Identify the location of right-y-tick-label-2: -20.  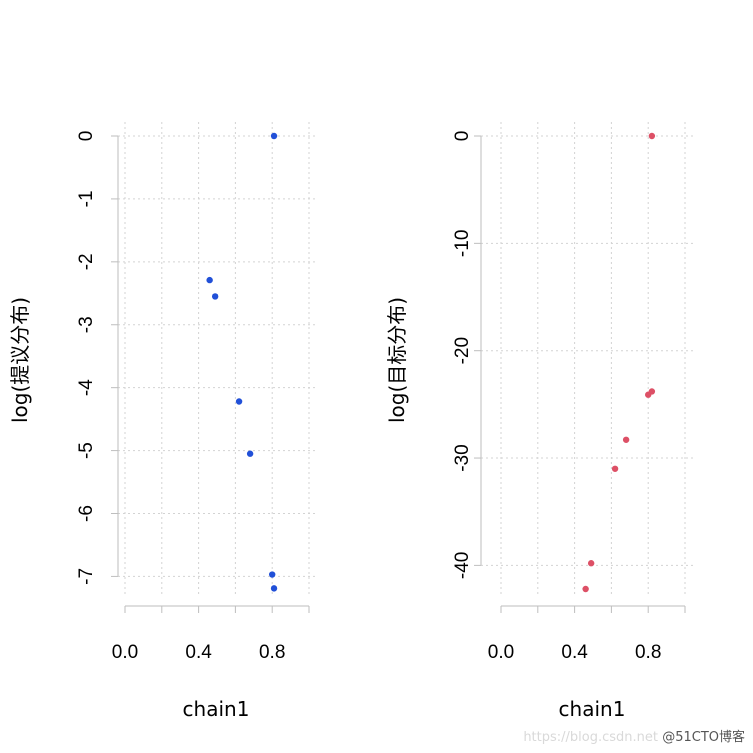
(462, 350).